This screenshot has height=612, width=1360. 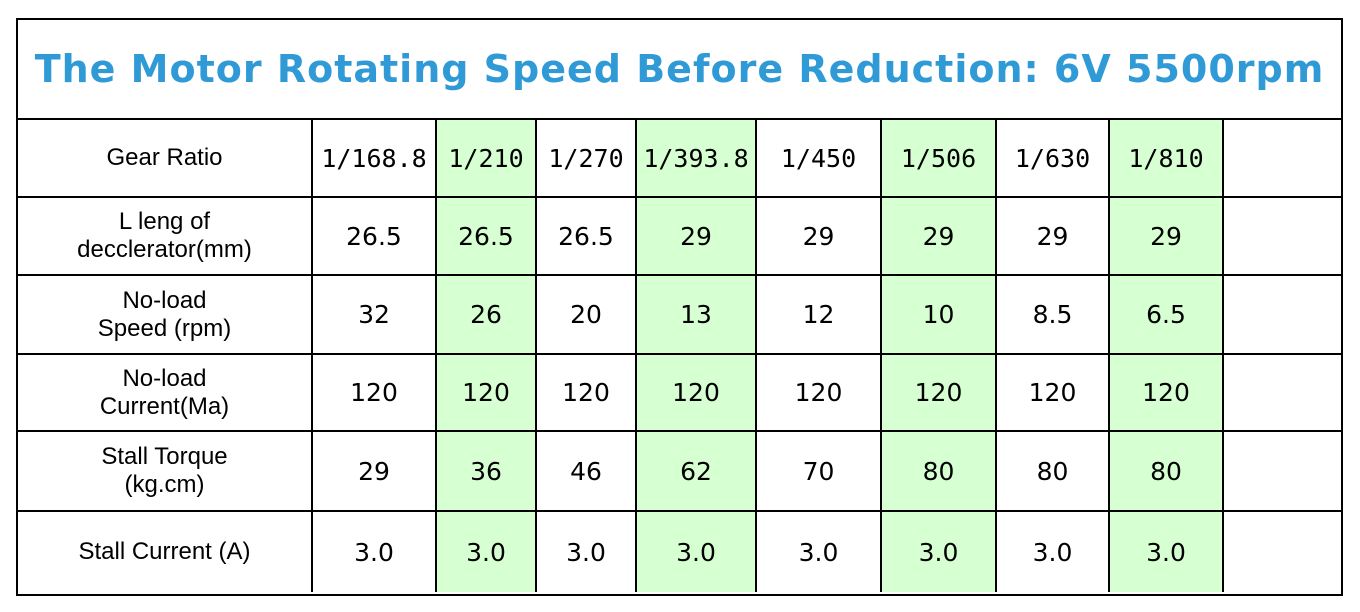 What do you see at coordinates (165, 471) in the screenshot?
I see `row-label: Stall Torque (kg.cm)` at bounding box center [165, 471].